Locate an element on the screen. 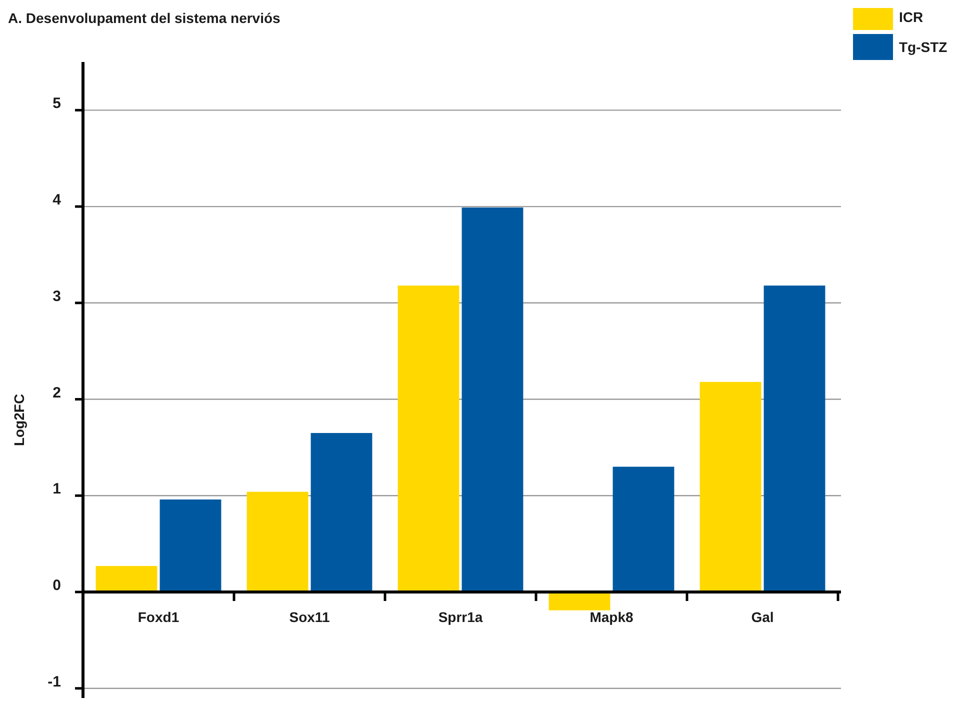  legend-label: ICR is located at coordinates (911, 17).